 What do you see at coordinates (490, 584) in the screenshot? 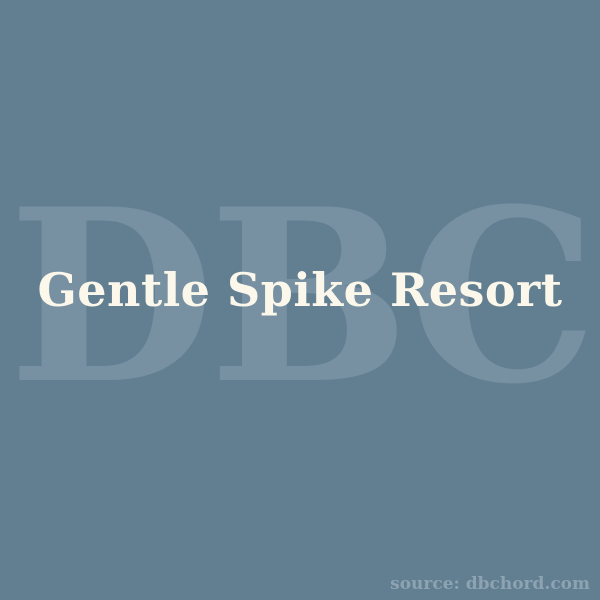
I see `source-credit: source: dbchord.com` at bounding box center [490, 584].